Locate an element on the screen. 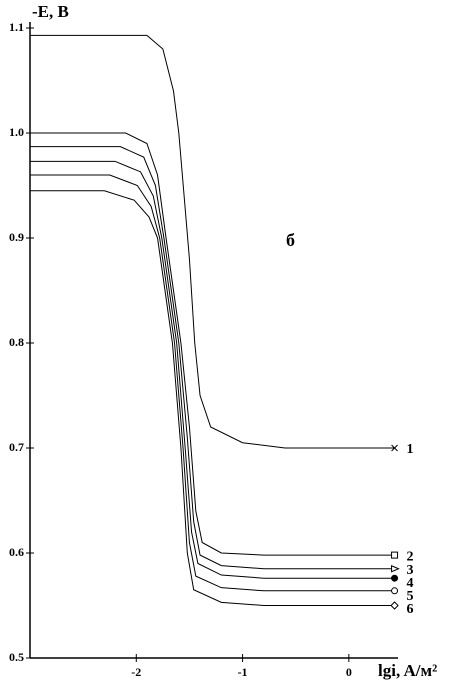 The height and width of the screenshot is (691, 467). x-tick-label: 0 is located at coordinates (349, 672).